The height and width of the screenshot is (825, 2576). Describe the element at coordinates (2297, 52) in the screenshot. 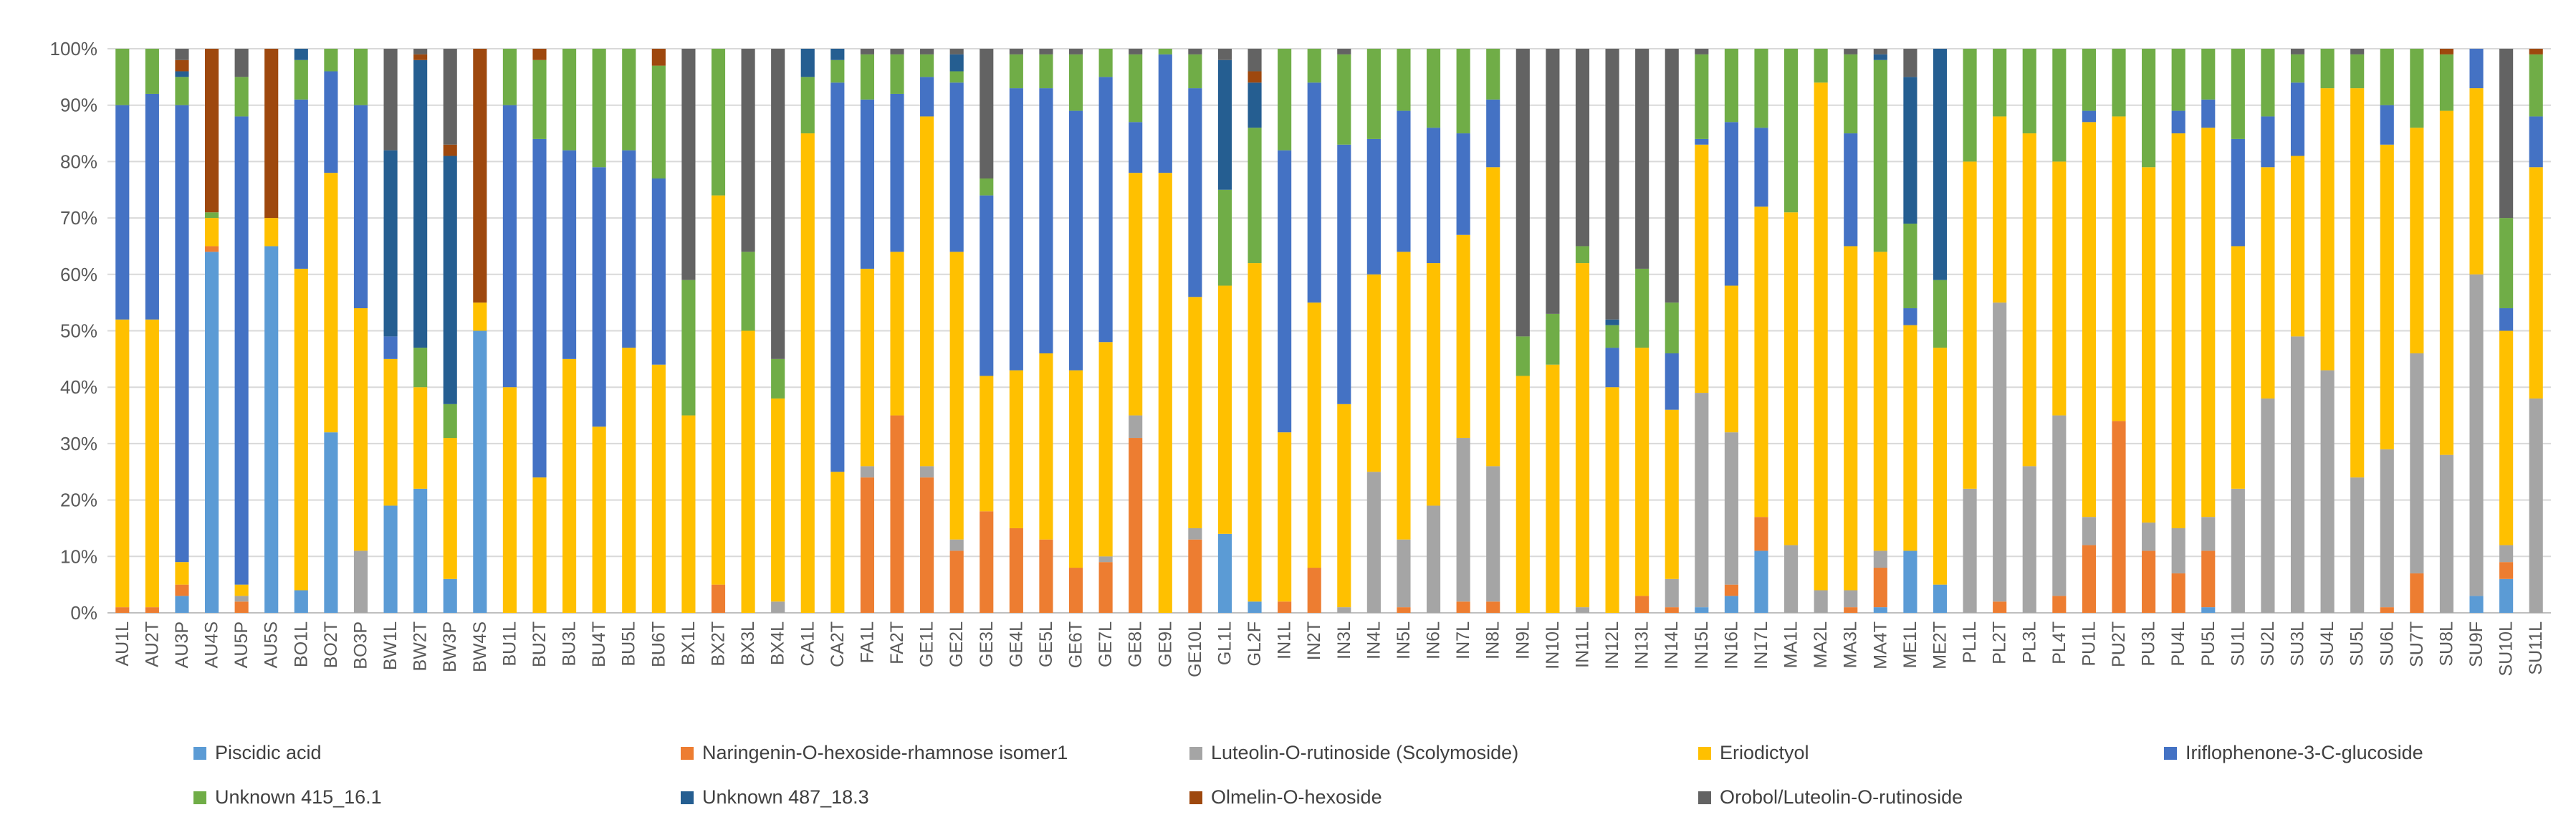

I see `bar-segment-su3l-orobol-luteolin-o-rutinoside` at that location.